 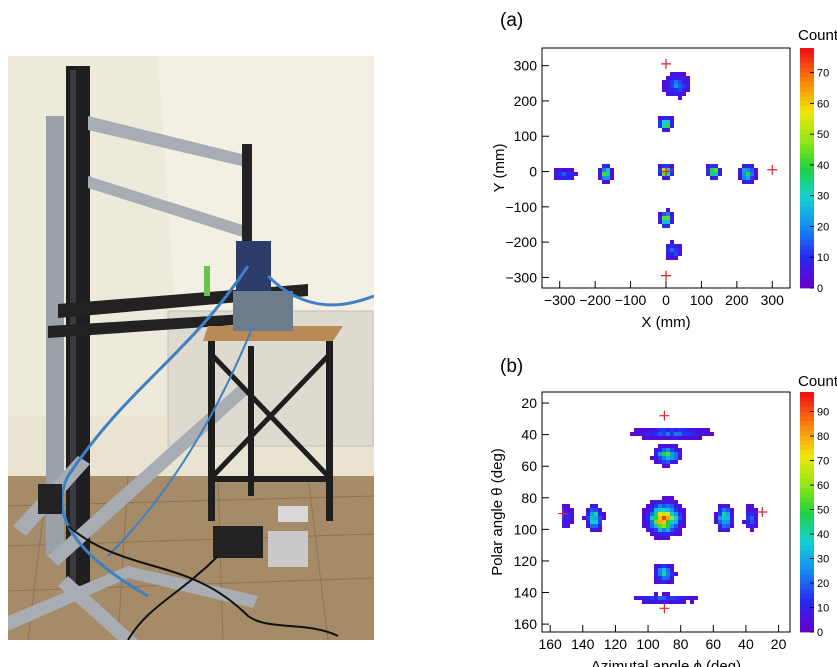 I want to click on calibration-marker-b, so click(x=664, y=608).